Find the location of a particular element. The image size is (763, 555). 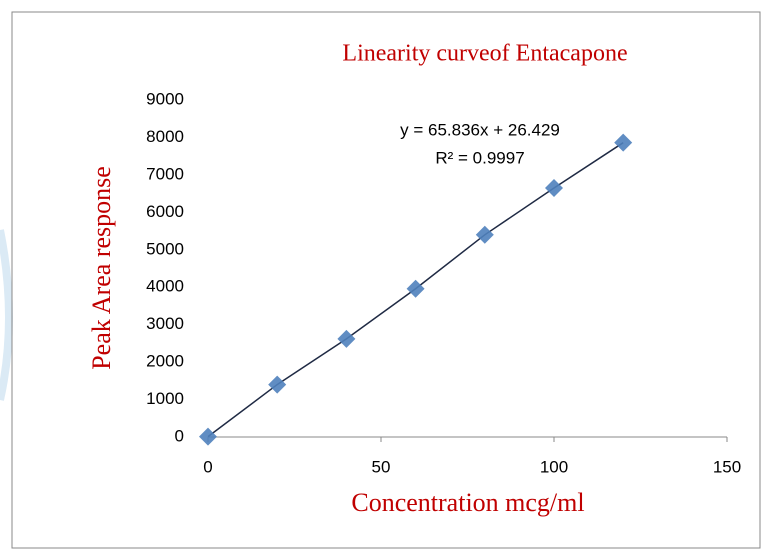

x-tick-label: 0 is located at coordinates (207, 466).